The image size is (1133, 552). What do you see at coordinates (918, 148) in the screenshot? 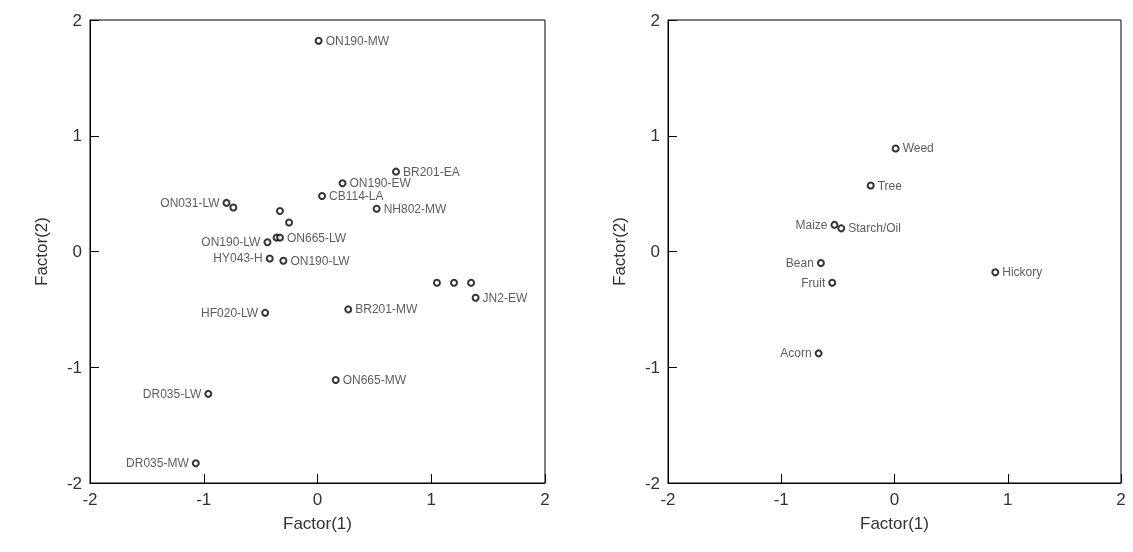
I see `data-label: Weed` at bounding box center [918, 148].